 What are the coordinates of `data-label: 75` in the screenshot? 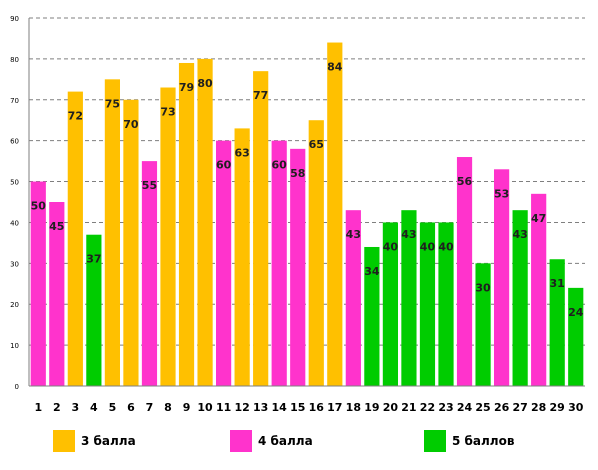 It's located at (112, 103).